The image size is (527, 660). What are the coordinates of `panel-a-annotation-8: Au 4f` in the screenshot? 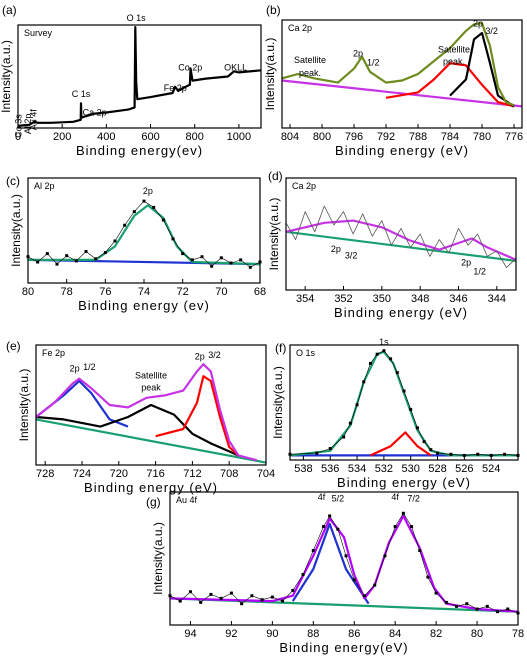 It's located at (34, 120).